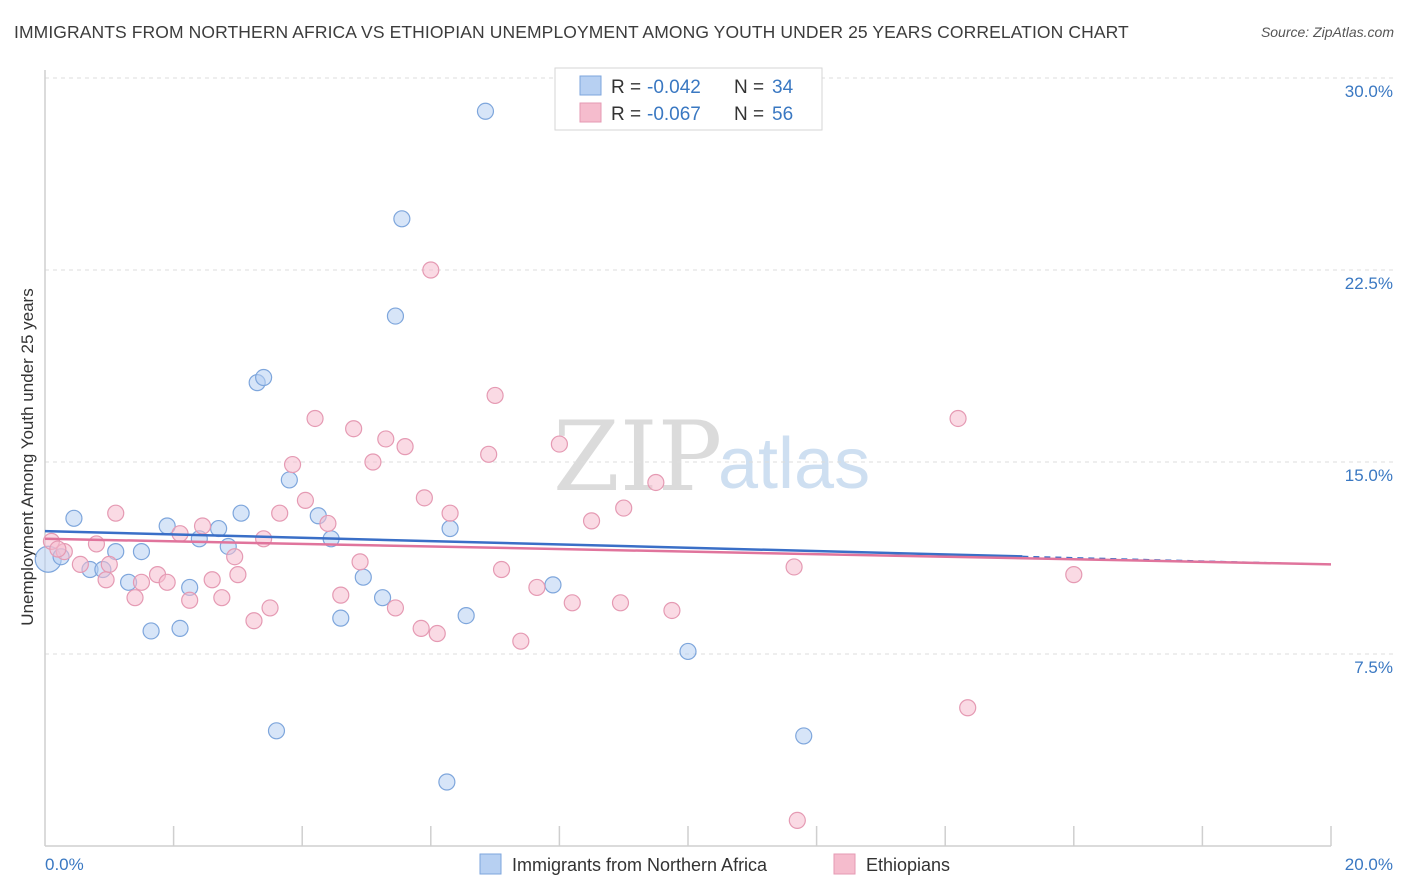  I want to click on watermark-zip: ZIP, so click(637, 457).